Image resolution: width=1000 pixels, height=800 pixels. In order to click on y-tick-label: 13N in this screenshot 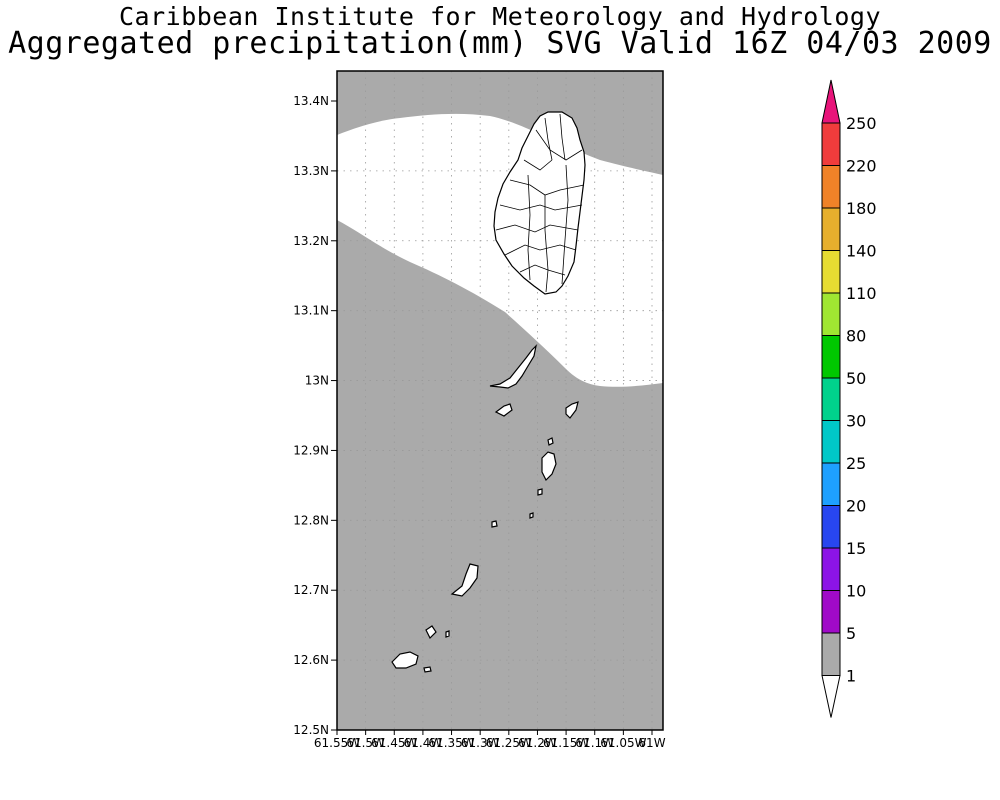, I will do `click(317, 381)`.